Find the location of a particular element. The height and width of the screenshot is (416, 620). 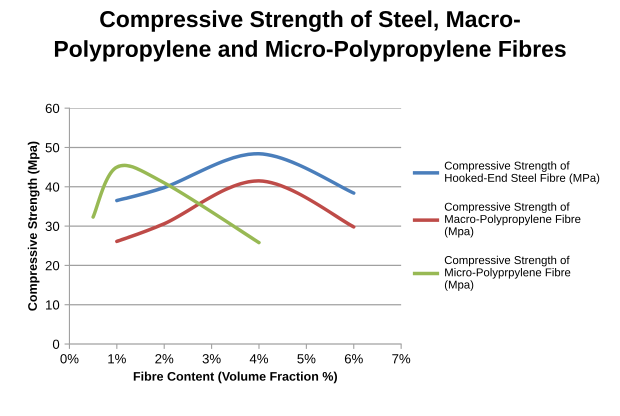

y-tick-label: 30 is located at coordinates (53, 227).